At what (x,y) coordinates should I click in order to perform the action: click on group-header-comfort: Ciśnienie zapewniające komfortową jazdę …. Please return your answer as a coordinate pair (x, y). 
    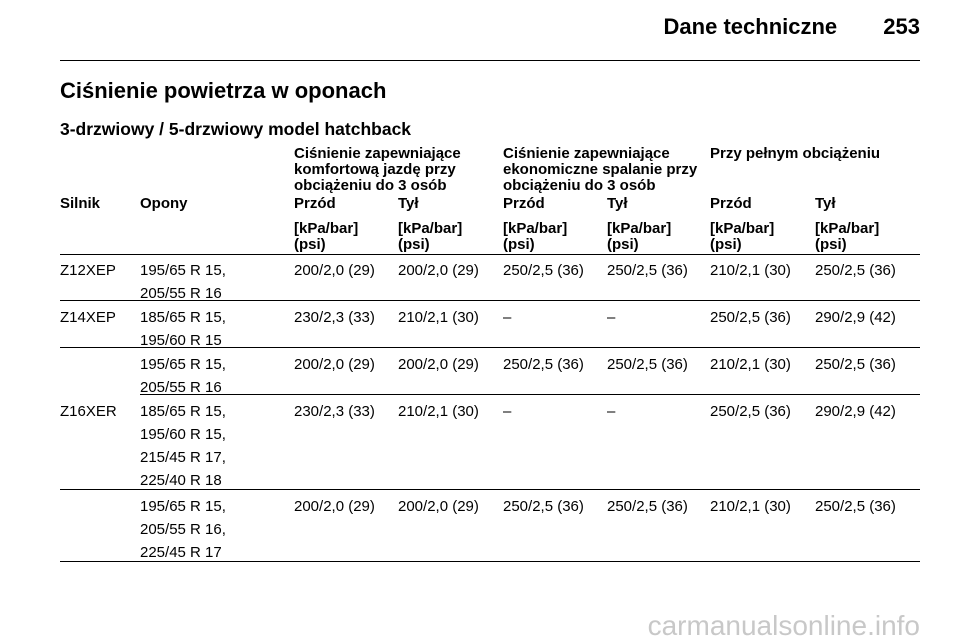
    Looking at the image, I should click on (377, 169).